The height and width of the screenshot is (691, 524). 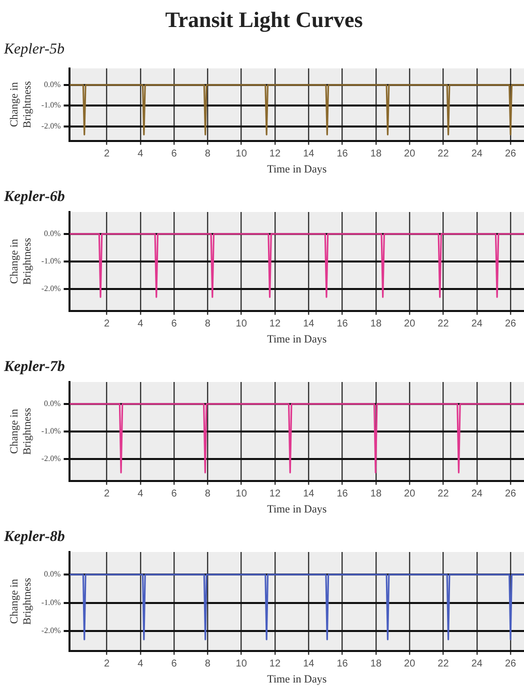 What do you see at coordinates (34, 49) in the screenshot?
I see `chart-subtitle: Kepler-5b` at bounding box center [34, 49].